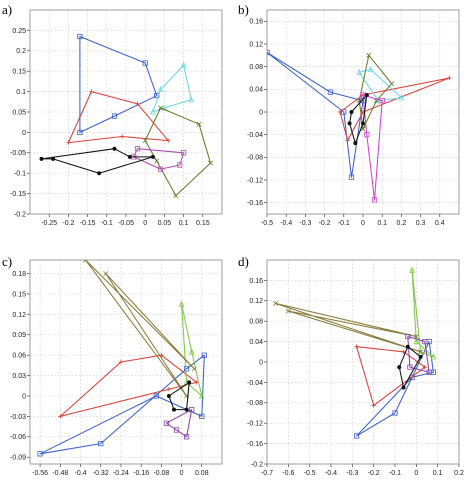 The width and height of the screenshot is (474, 488). I want to click on panel-label: a), so click(7, 9).